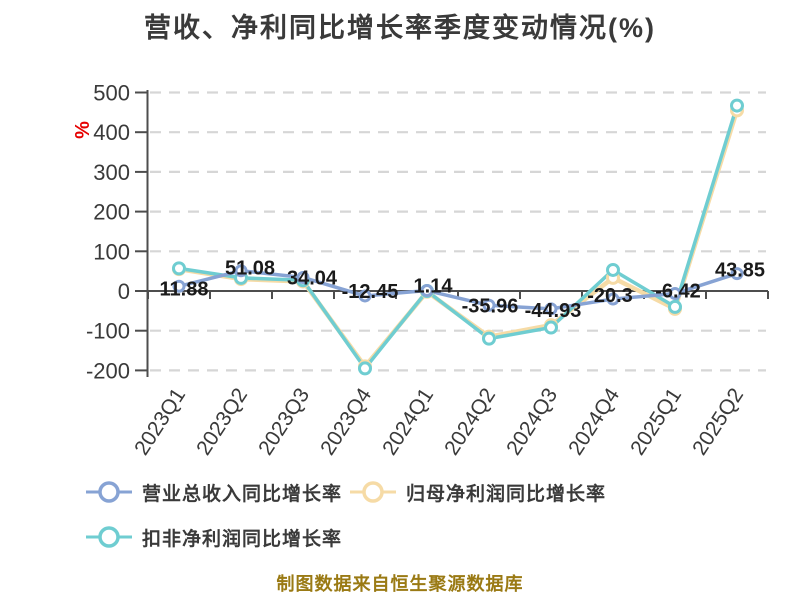  I want to click on x-tick-label: 2023Q1, so click(160, 421).